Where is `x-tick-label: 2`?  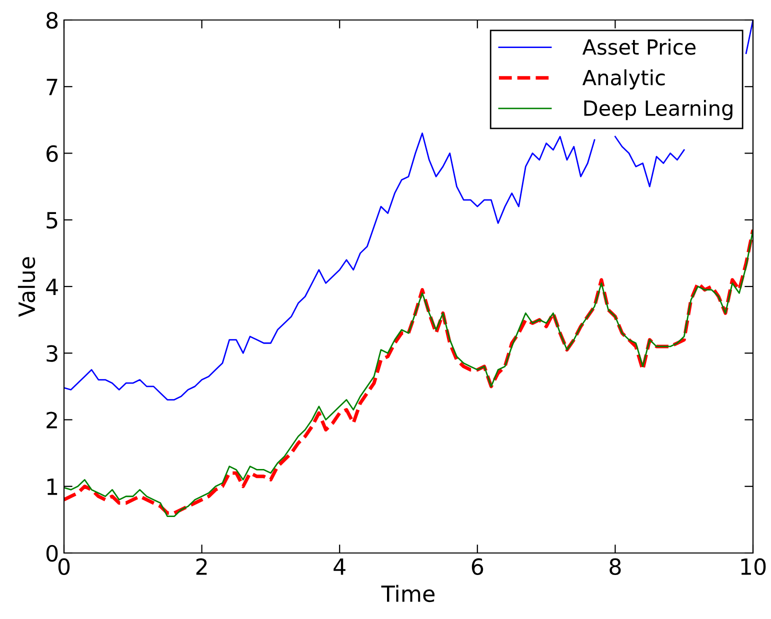
x-tick-label: 2 is located at coordinates (201, 566).